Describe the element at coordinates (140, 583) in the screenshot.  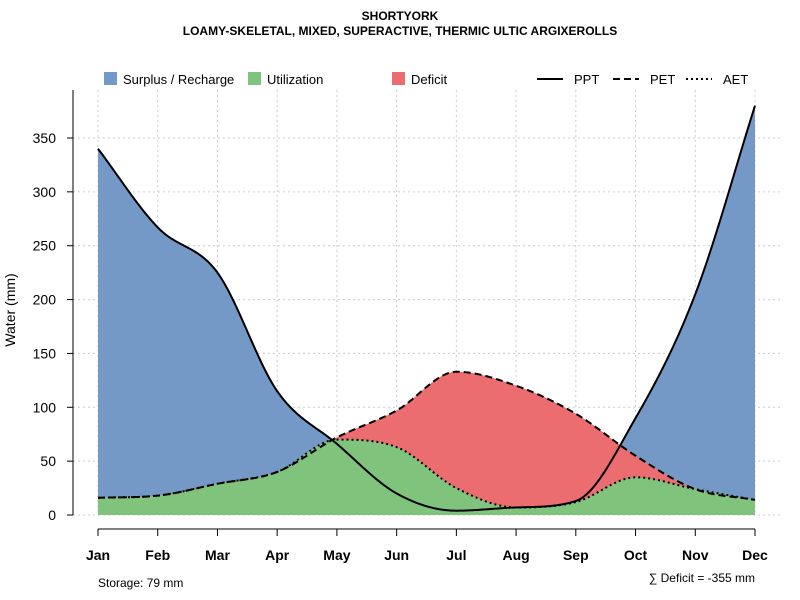
I see `storage-note: Storage: 79 mm` at that location.